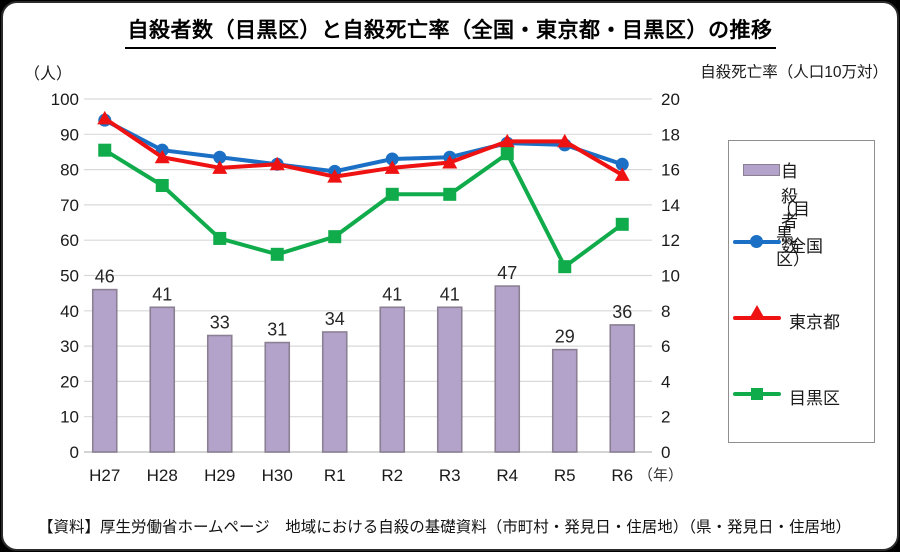 The height and width of the screenshot is (552, 900). I want to click on bar-value-label: 29, so click(565, 337).